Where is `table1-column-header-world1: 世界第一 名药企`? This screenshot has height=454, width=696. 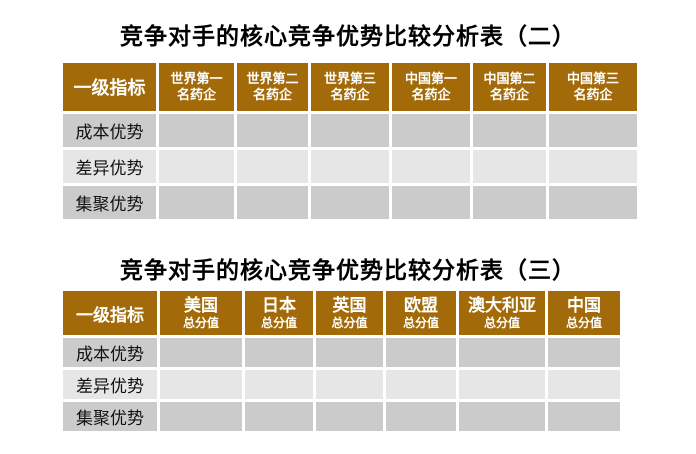
table1-column-header-world1: 世界第一 名药企 is located at coordinates (196, 87).